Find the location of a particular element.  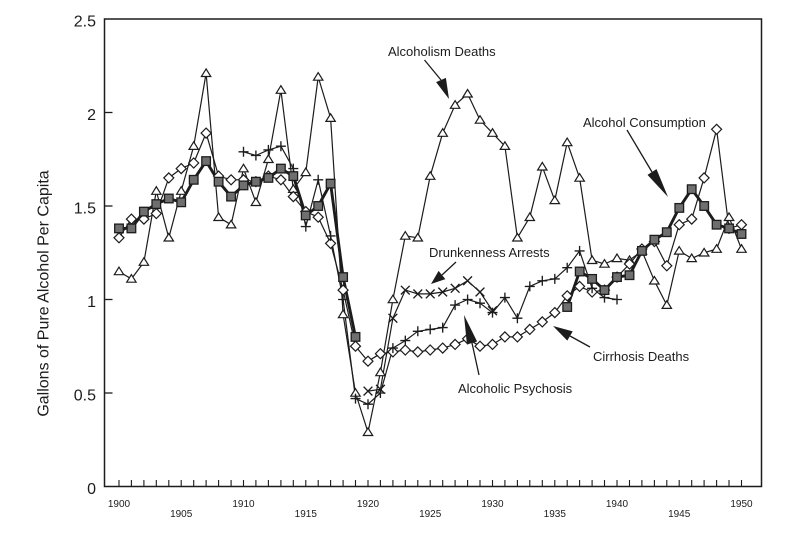

svg-text: 1 is located at coordinates (91, 302).